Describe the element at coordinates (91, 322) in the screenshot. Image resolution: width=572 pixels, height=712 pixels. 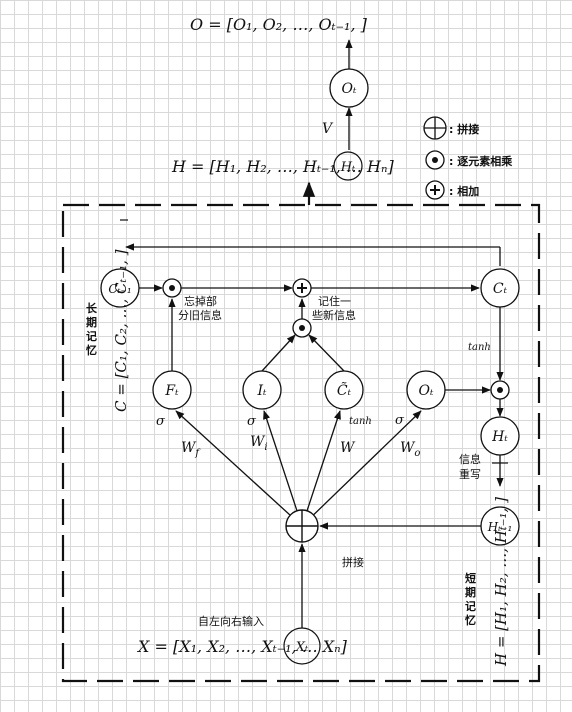
I see `long-term-char-2: 期` at that location.